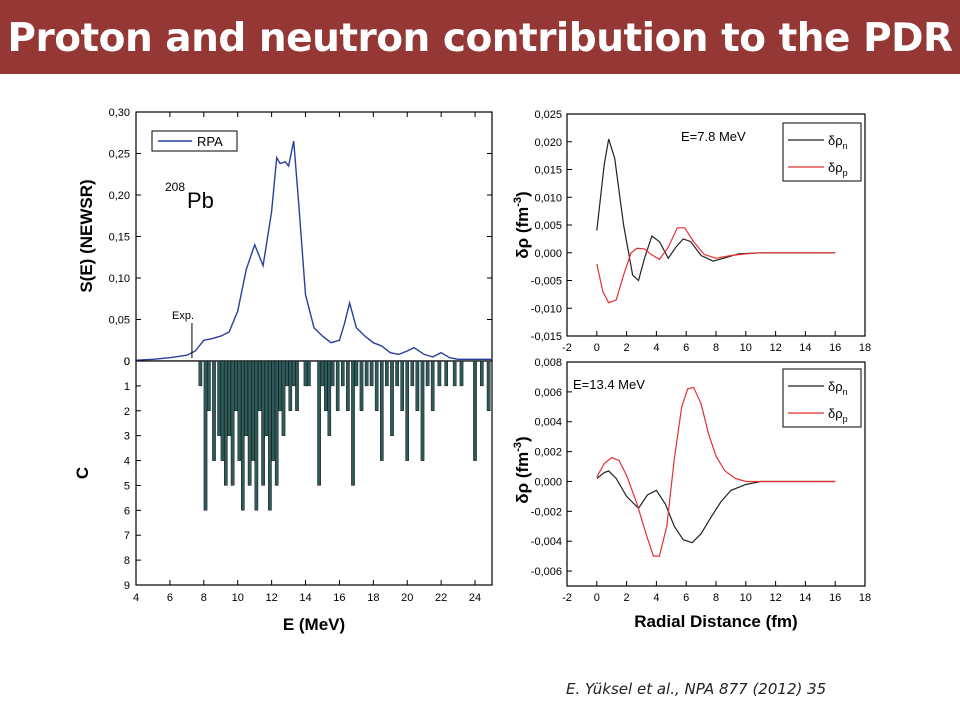 The image size is (960, 720). I want to click on configuration-ytick-label: 9, so click(127, 586).